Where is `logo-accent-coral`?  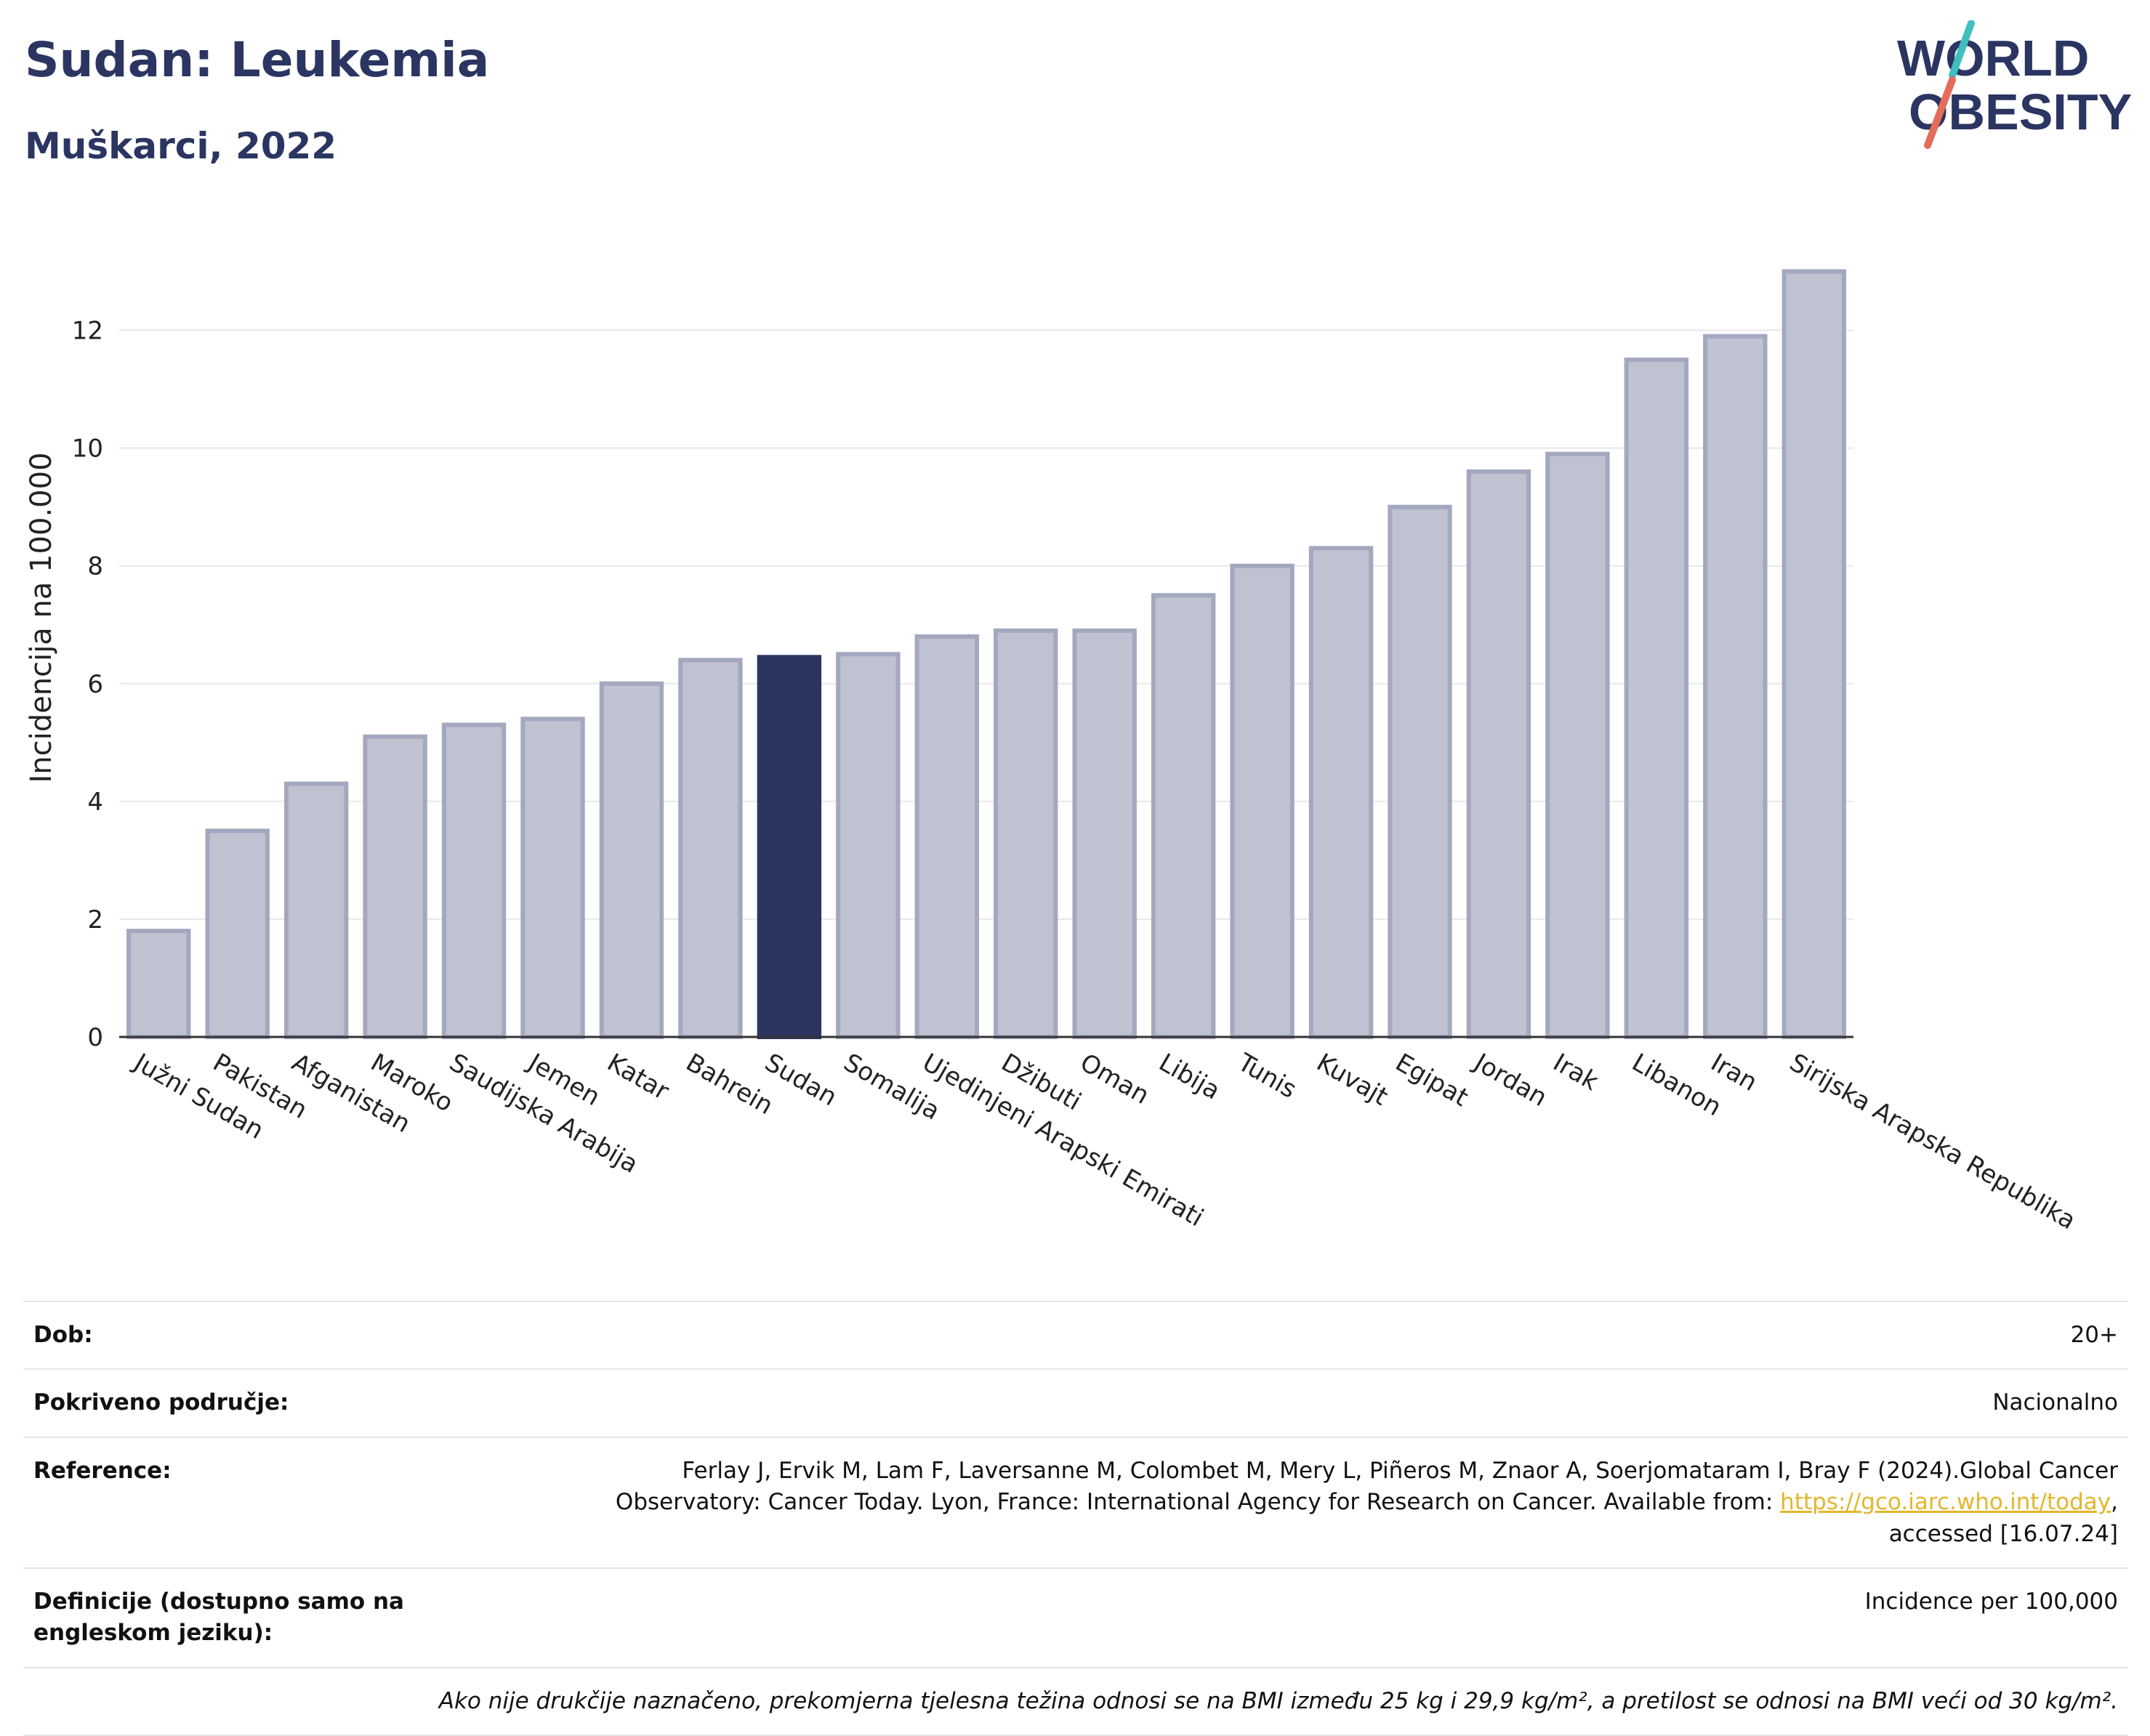 logo-accent-coral is located at coordinates (1940, 112).